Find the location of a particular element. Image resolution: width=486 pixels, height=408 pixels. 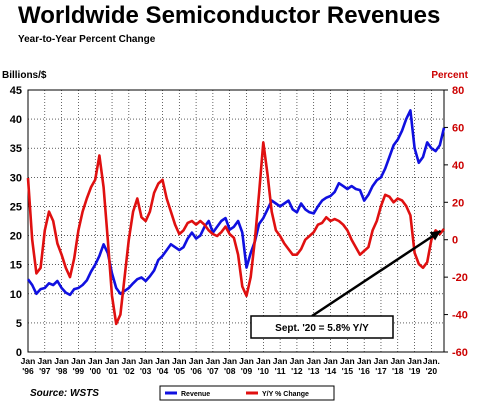

x-tick-label: '18 is located at coordinates (398, 371).